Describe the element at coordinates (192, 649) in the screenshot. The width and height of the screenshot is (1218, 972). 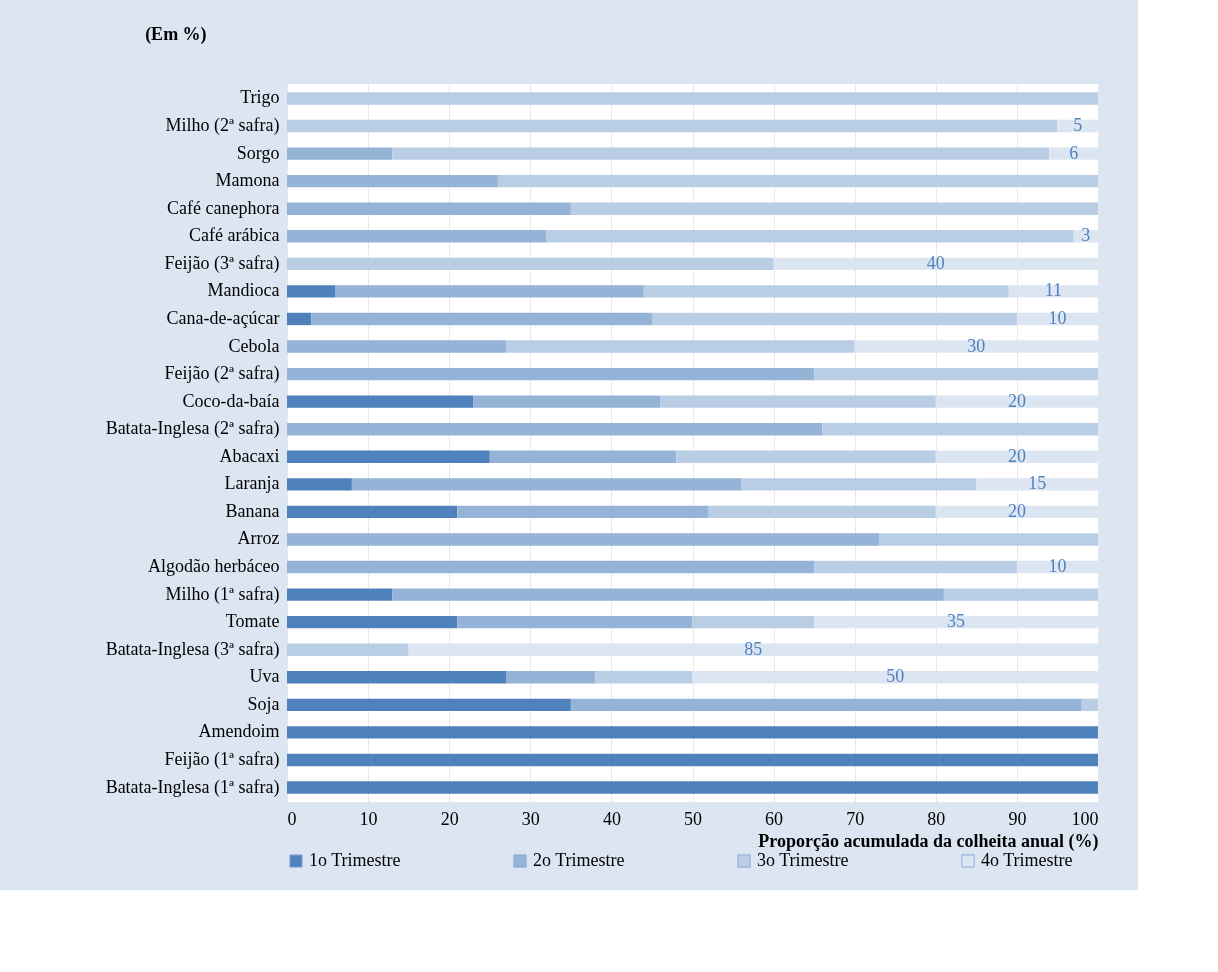
I see `y-tick-label: Batata-Inglesa (3ª safra)` at that location.